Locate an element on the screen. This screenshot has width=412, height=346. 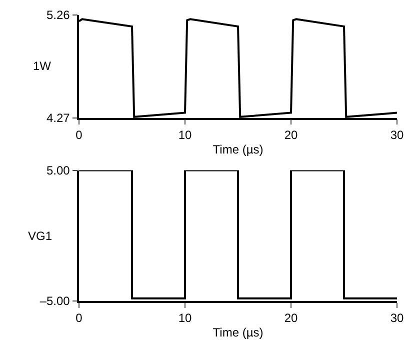
y-tick-label: 5.26 is located at coordinates (58, 15).